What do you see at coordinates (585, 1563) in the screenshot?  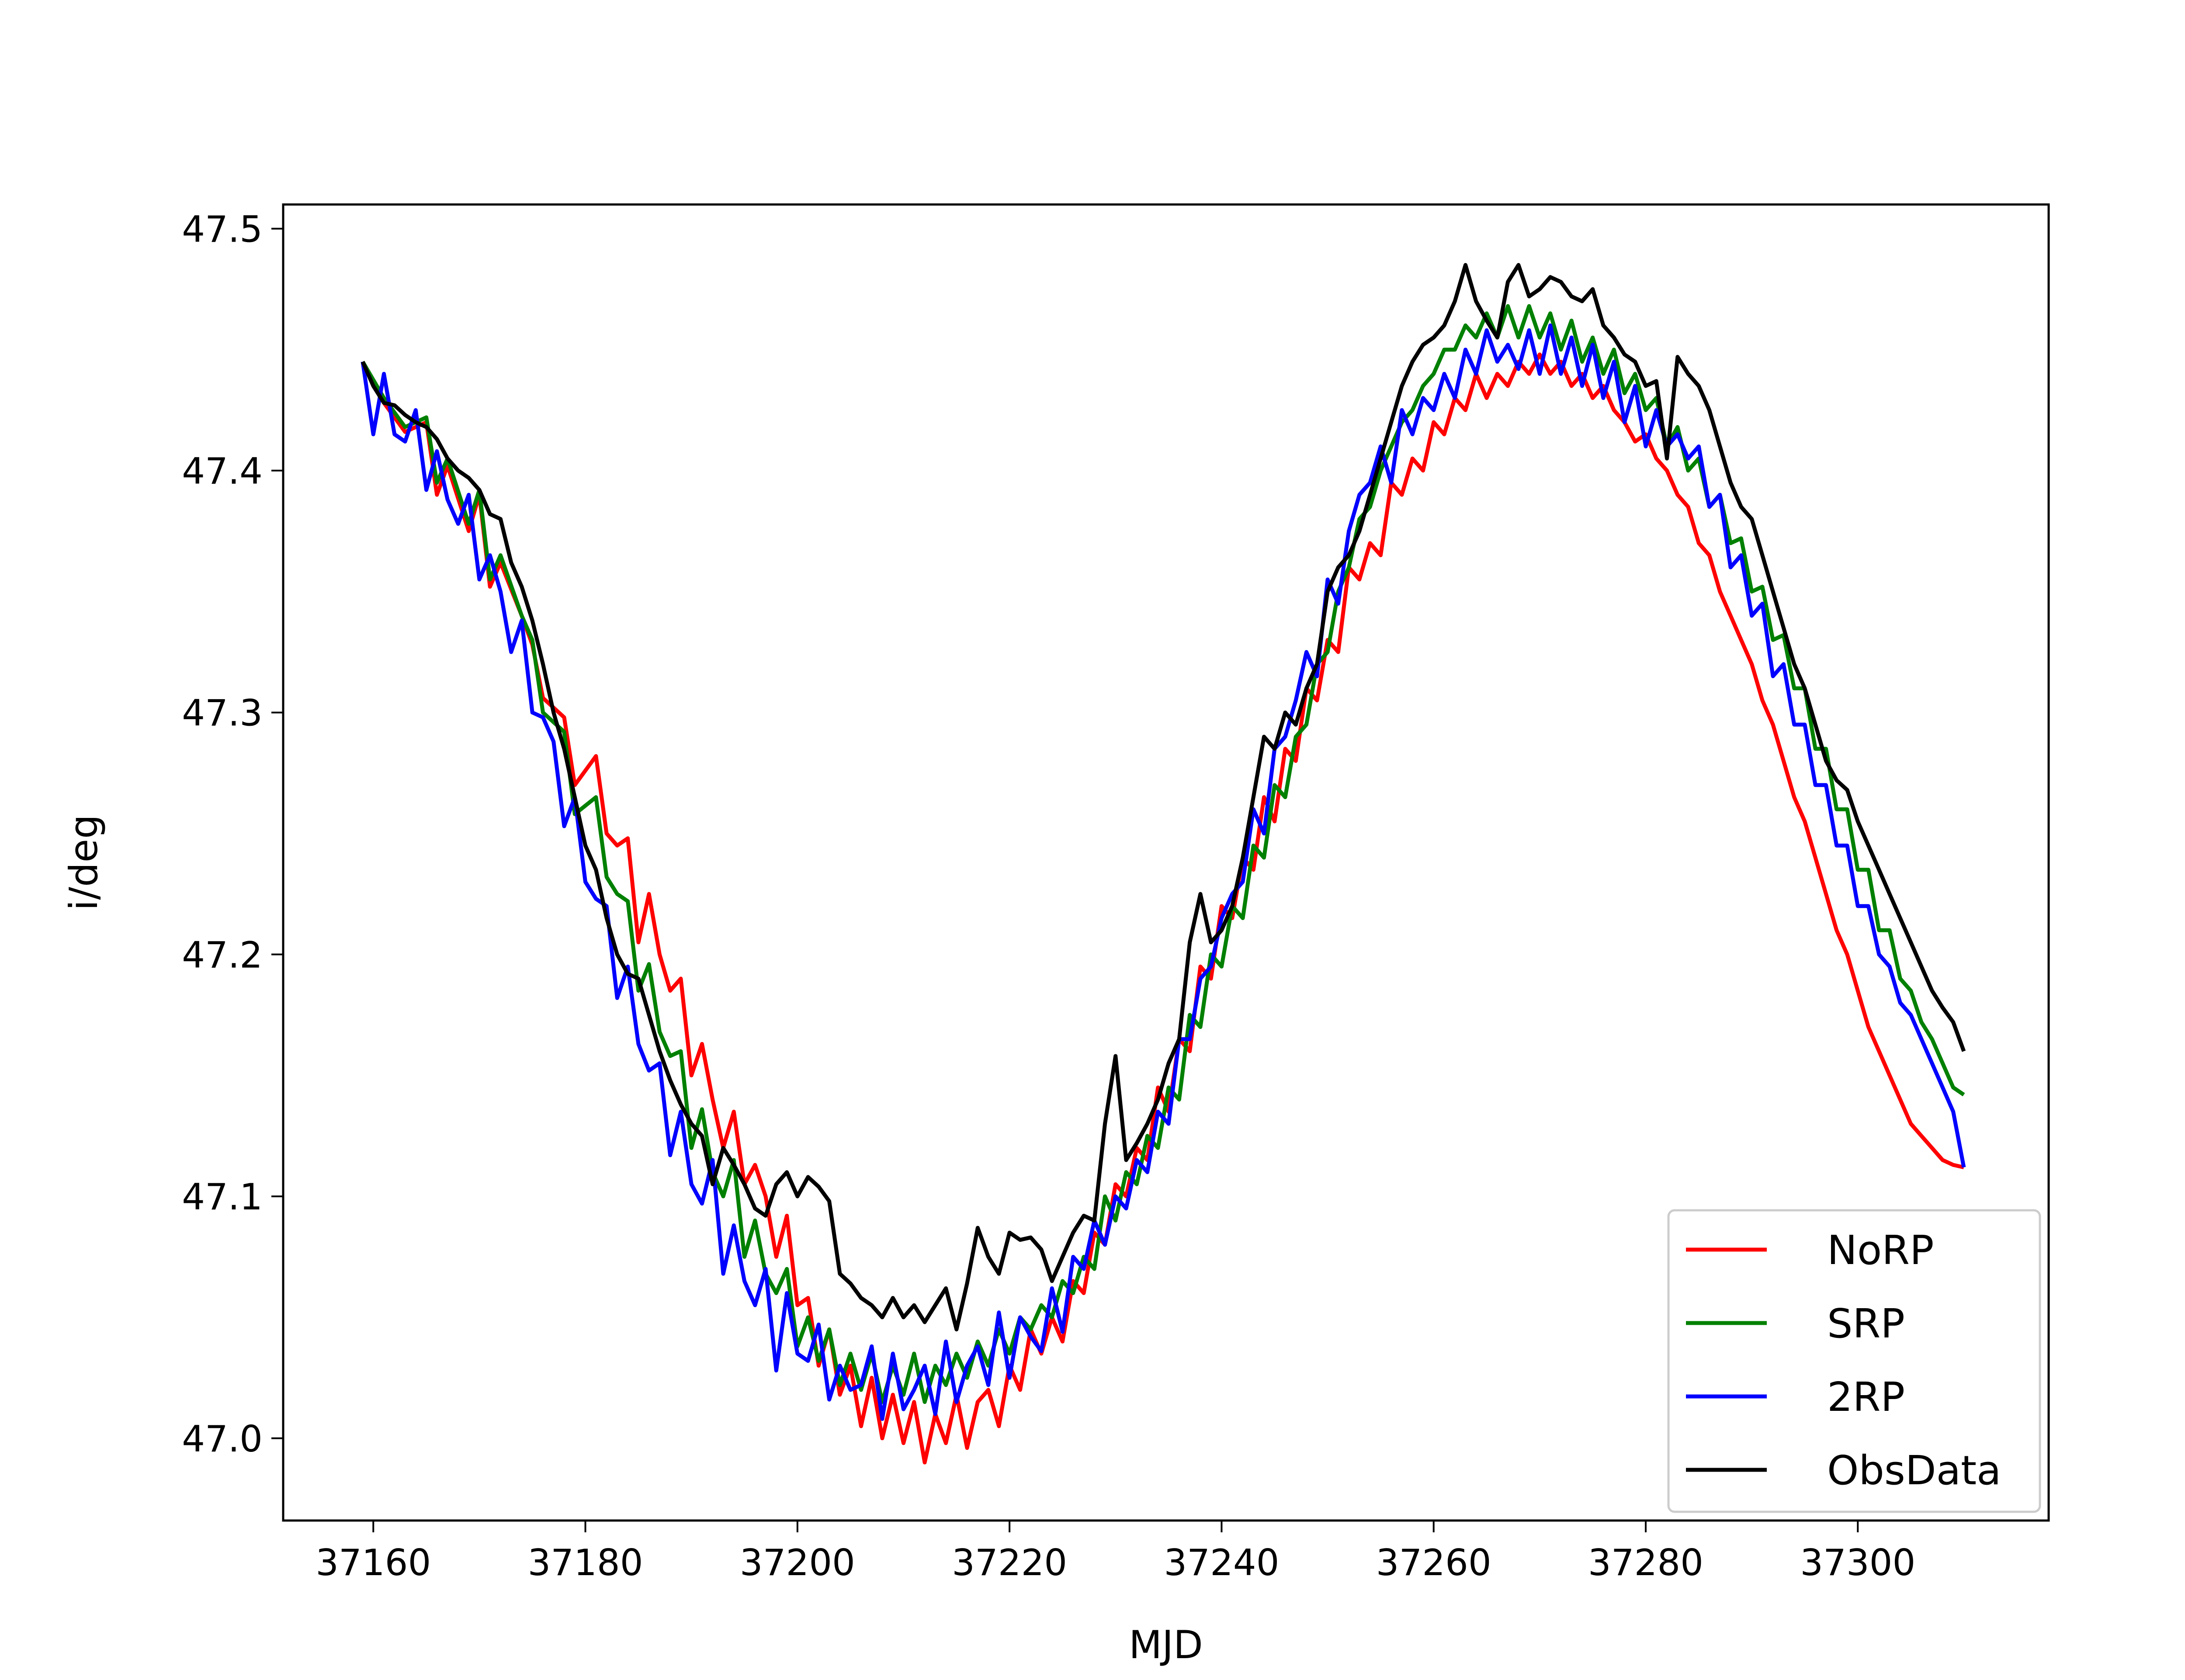 I see `x-tick-label: 37180` at bounding box center [585, 1563].